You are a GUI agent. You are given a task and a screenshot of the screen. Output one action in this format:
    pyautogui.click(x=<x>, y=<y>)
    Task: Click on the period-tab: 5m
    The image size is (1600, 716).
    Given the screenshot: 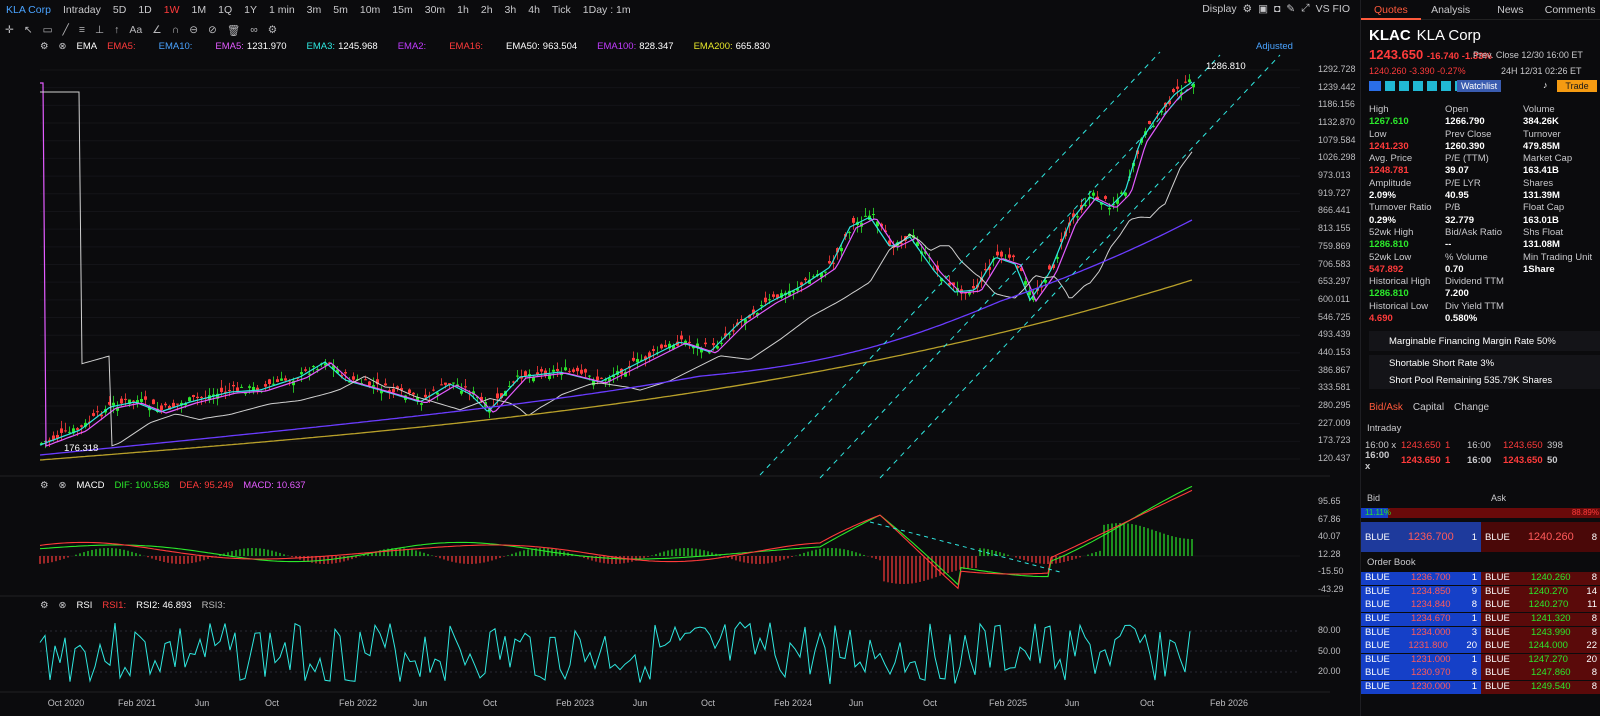 What is the action you would take?
    pyautogui.click(x=340, y=10)
    